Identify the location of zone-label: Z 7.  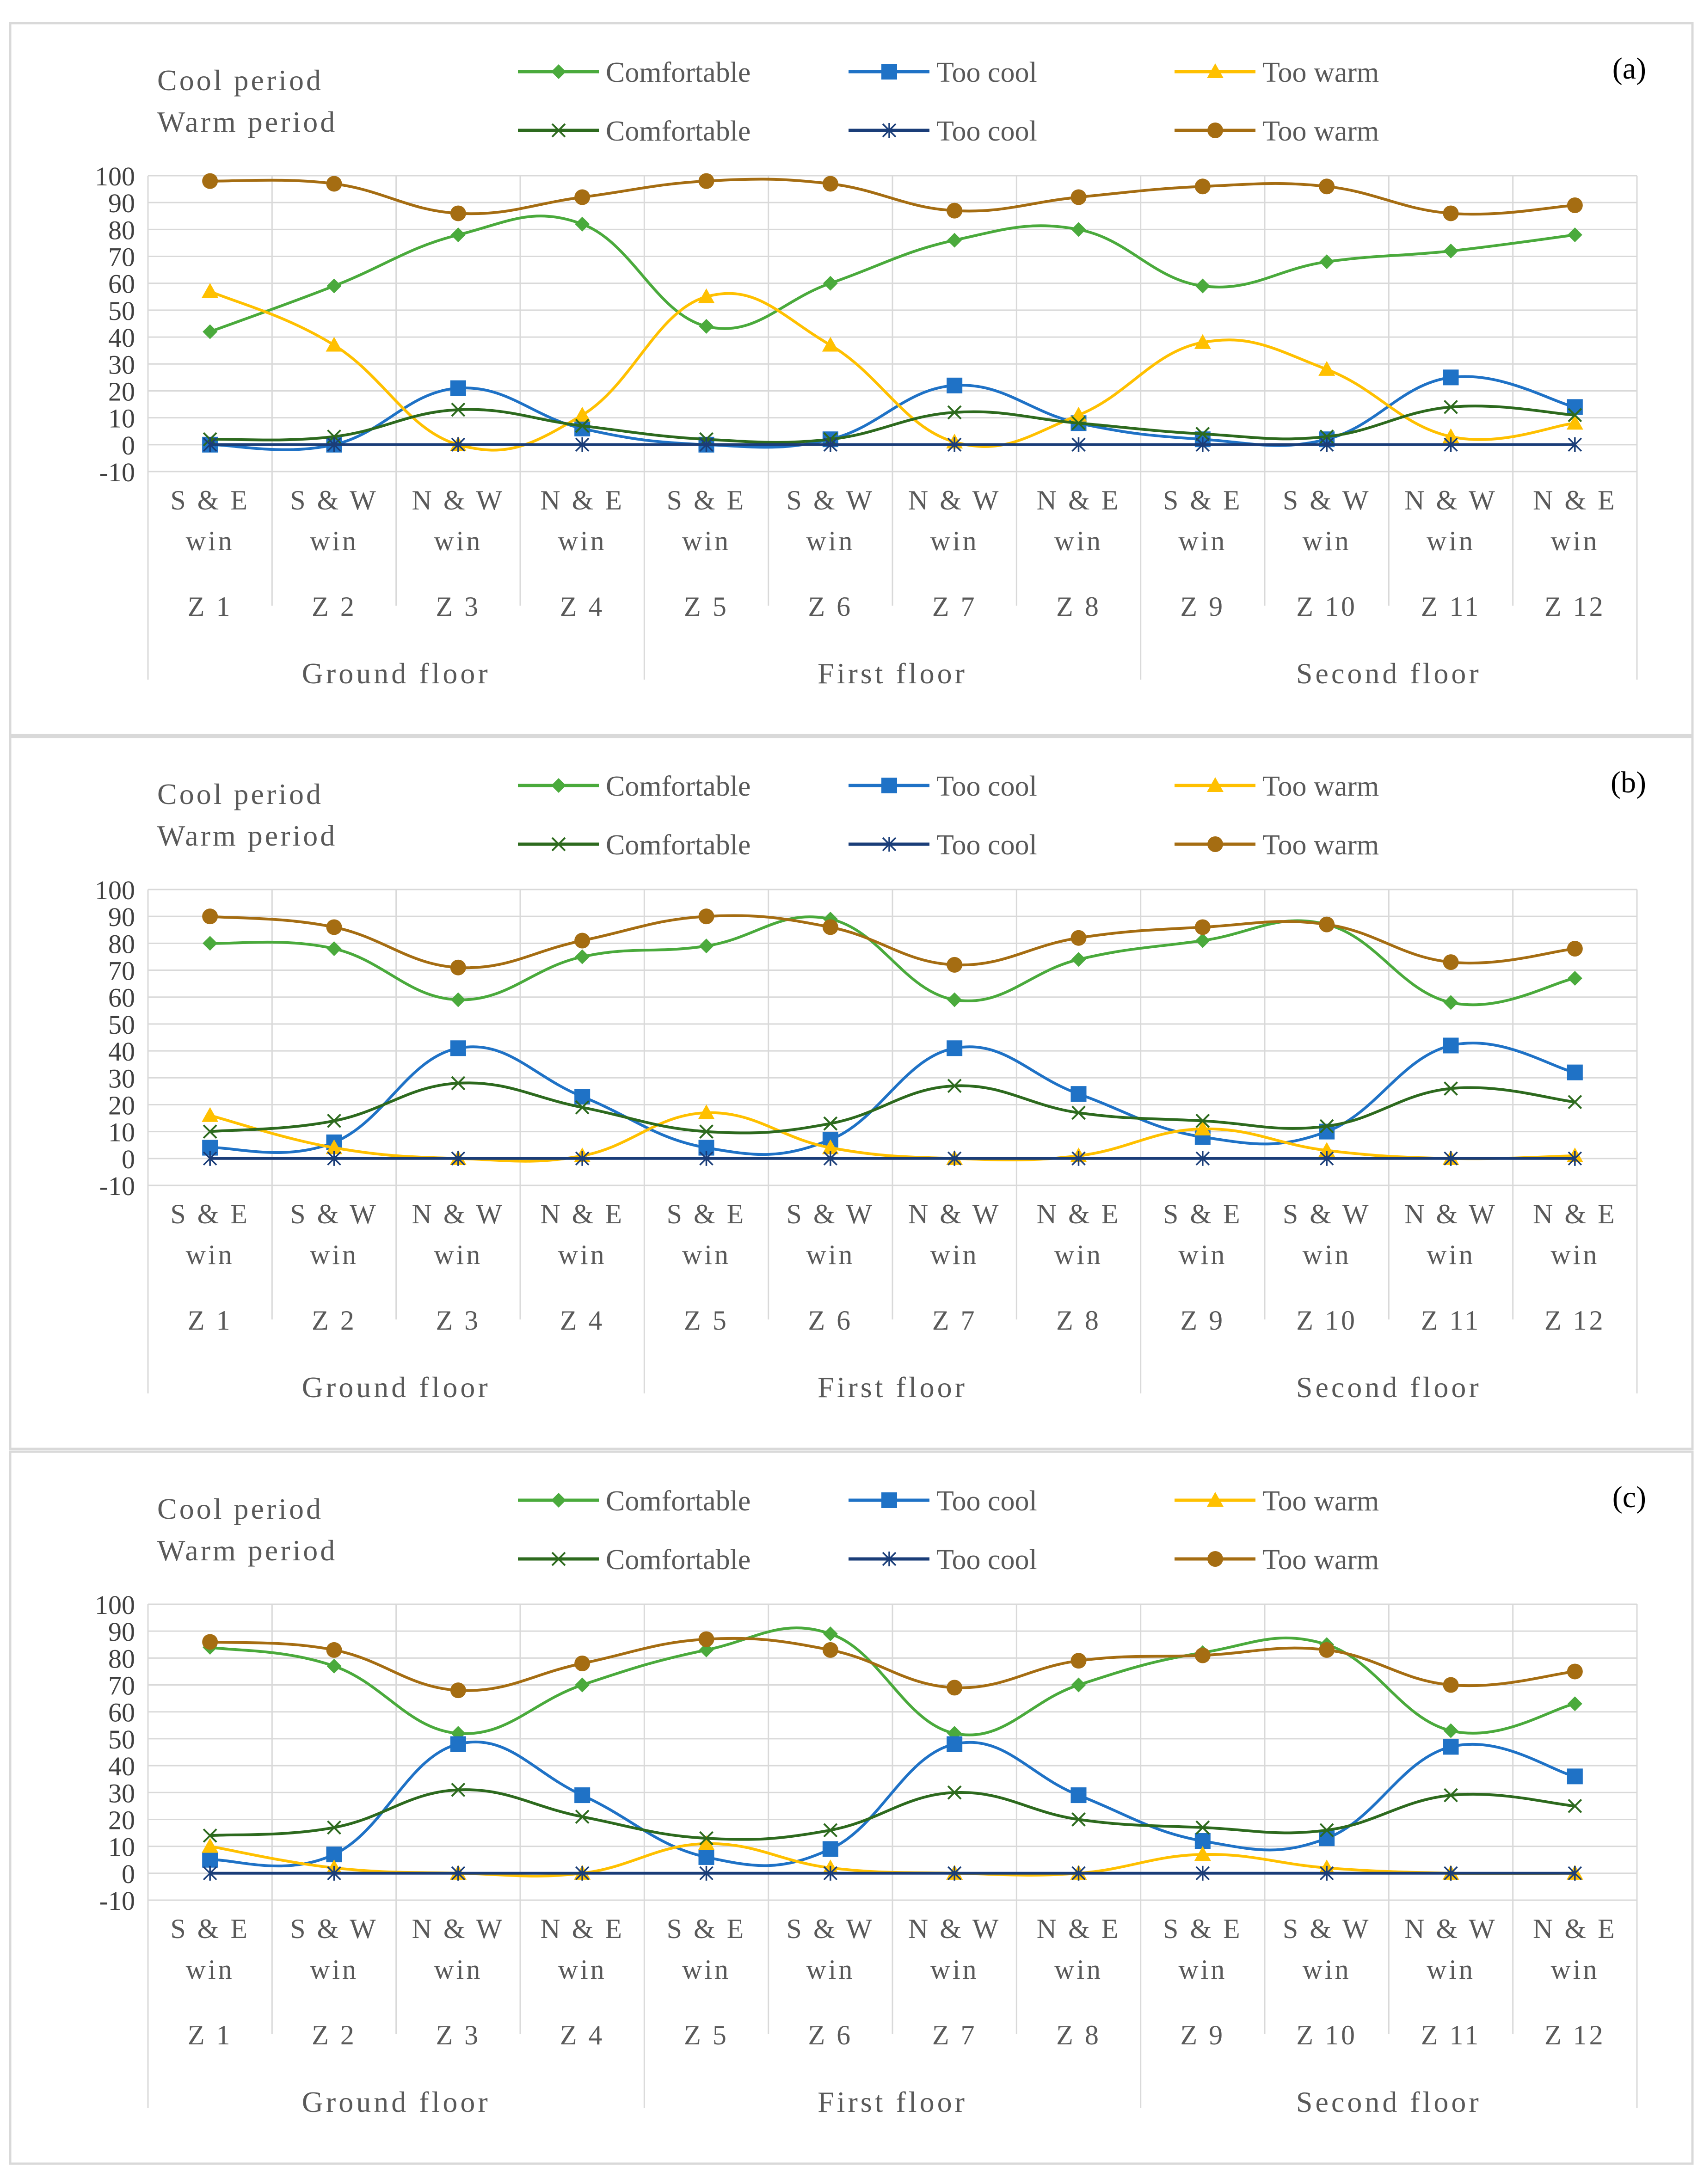
(954, 1320).